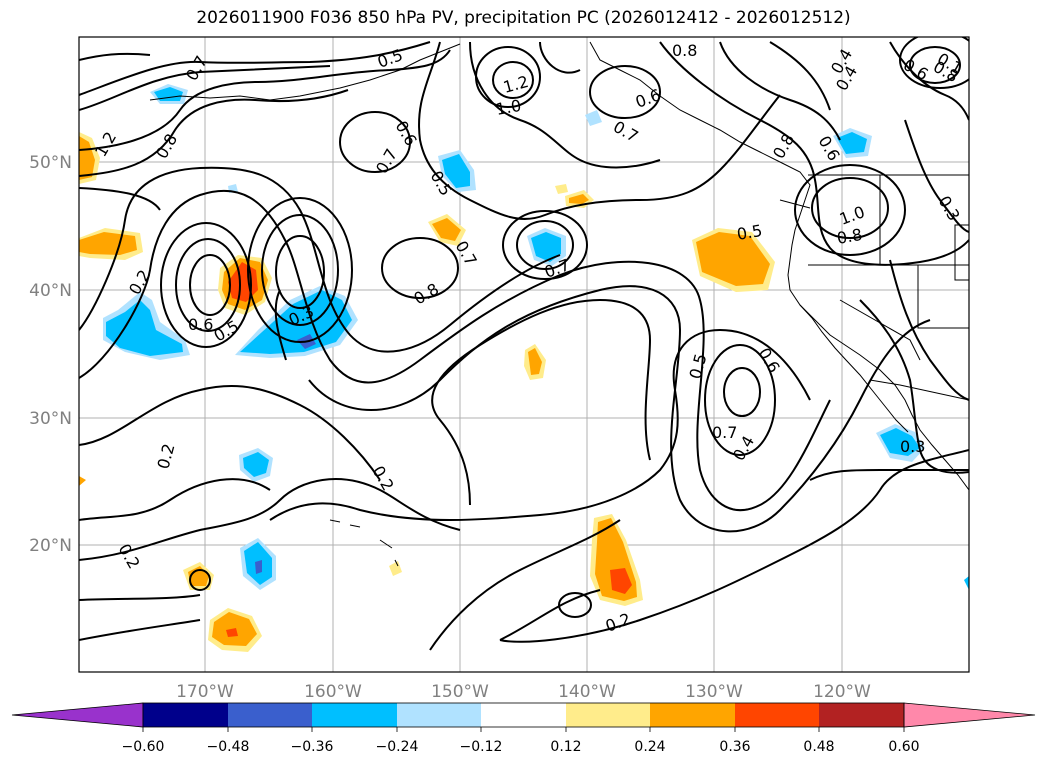 The image size is (1047, 765). Describe the element at coordinates (200, 324) in the screenshot. I see `contour-label: 0.6` at that location.